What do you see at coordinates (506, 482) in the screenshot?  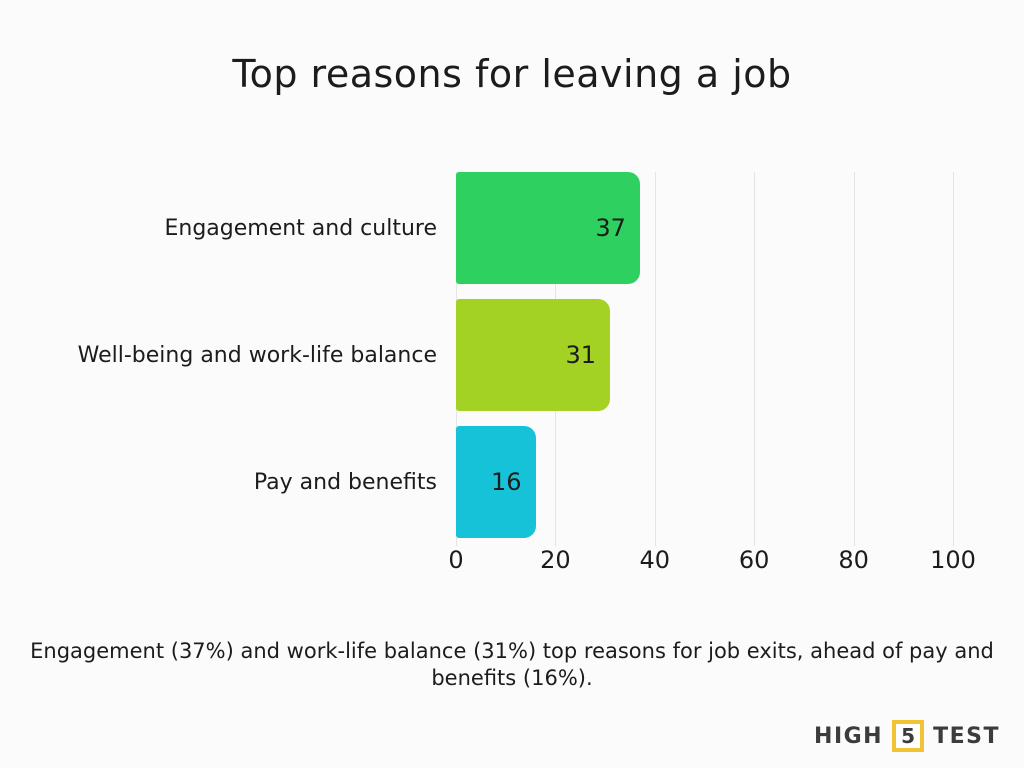 I see `bar-value-label: 16` at bounding box center [506, 482].